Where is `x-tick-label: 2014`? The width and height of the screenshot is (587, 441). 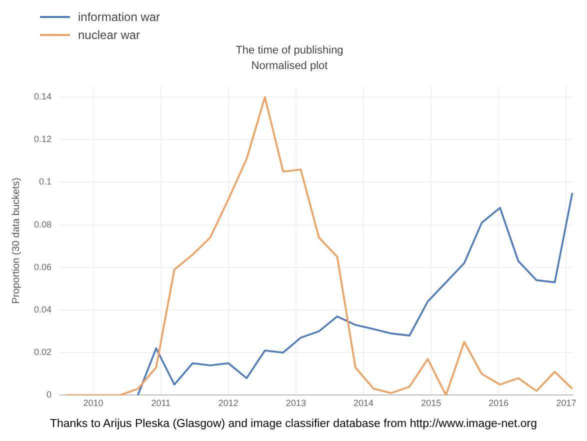
x-tick-label: 2014 is located at coordinates (364, 403).